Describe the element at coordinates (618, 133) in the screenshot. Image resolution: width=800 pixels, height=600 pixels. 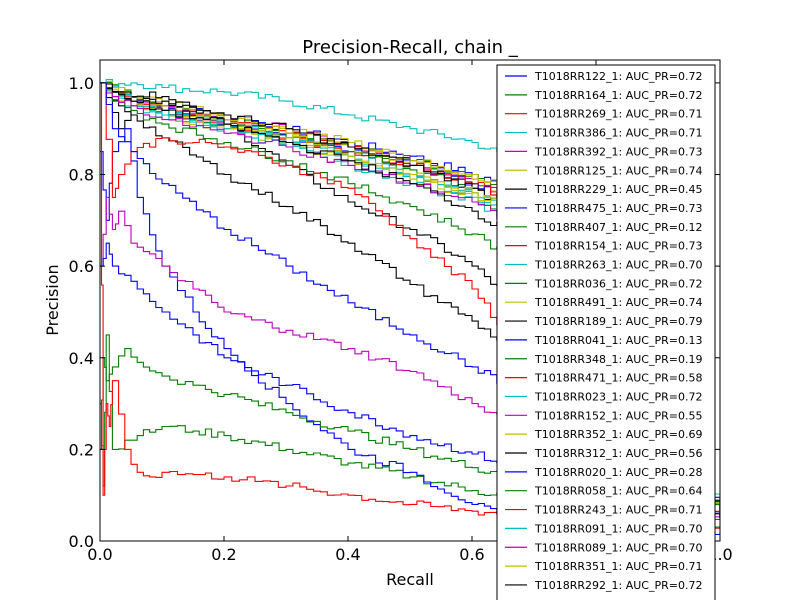
I see `legend-entry: T1018RR386_1: AUC_PR=0.71` at that location.